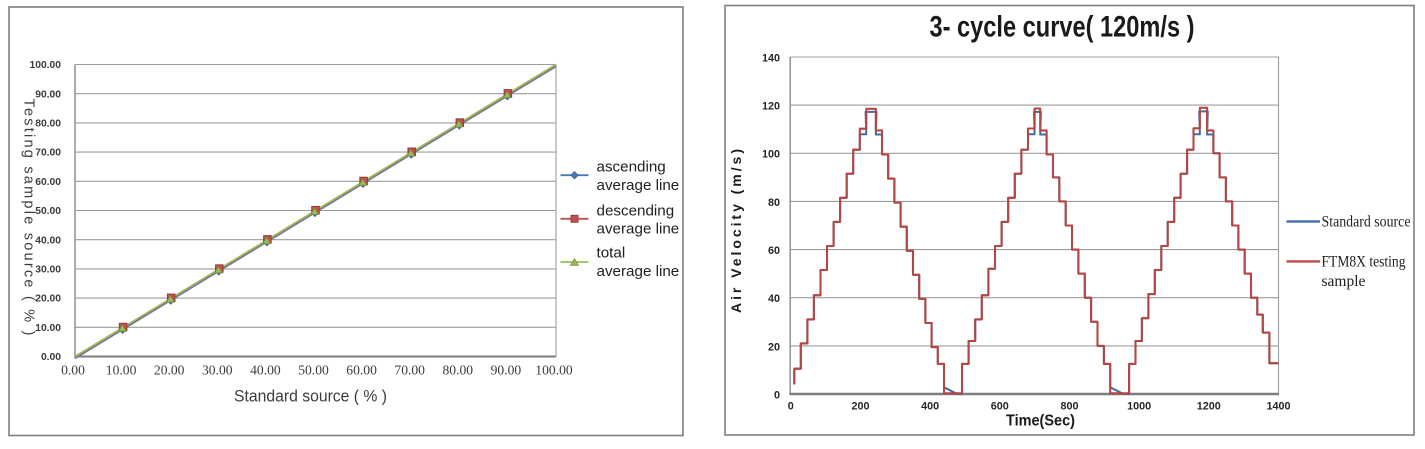  What do you see at coordinates (860, 407) in the screenshot?
I see `svg-text: 200` at bounding box center [860, 407].